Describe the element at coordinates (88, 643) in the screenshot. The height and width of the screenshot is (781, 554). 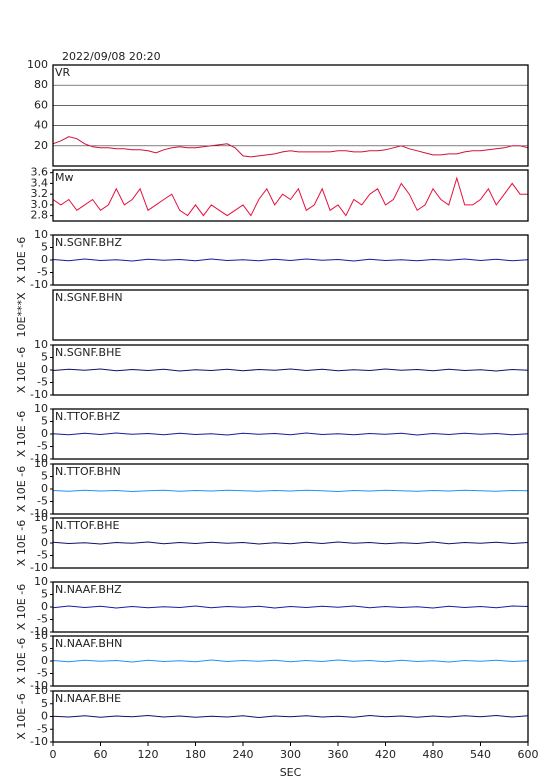
I see `panel-label: N.NAAF.BHN` at that location.